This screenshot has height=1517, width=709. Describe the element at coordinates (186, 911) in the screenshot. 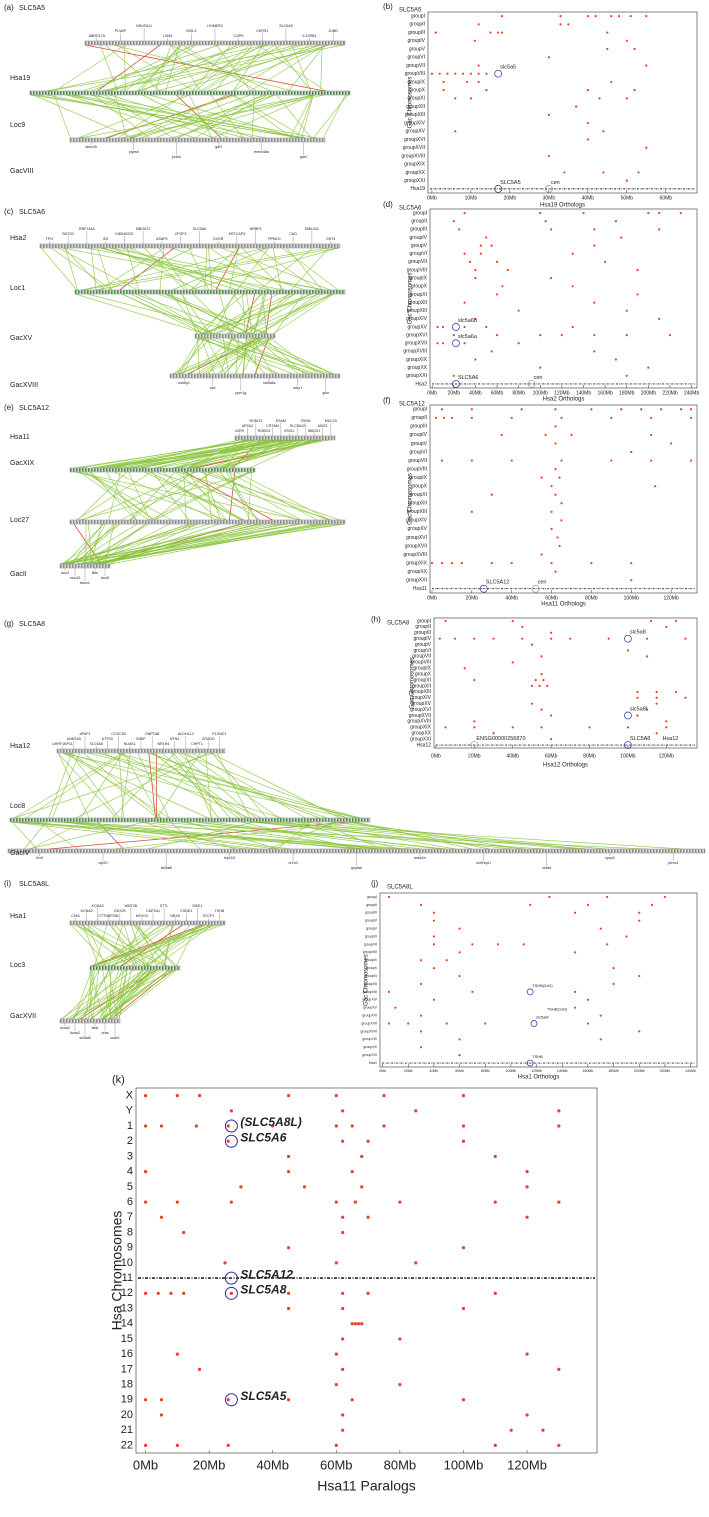

I see `gene-label: CSDE1` at that location.